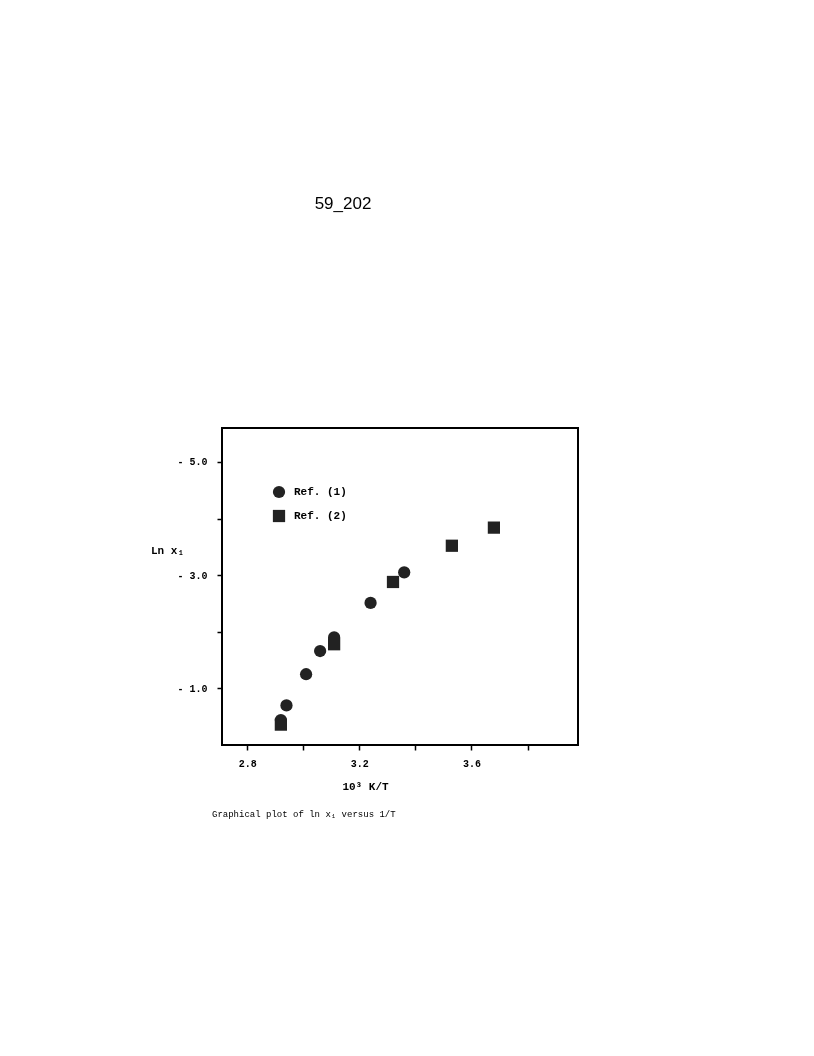  I want to click on legend-label: Ref. (1), so click(320, 492).